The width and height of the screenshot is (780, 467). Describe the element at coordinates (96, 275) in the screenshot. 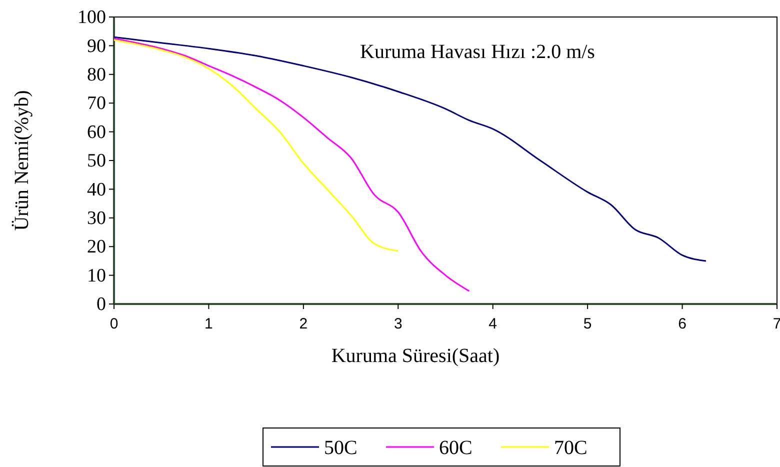

I see `y-tick-label: 10` at that location.